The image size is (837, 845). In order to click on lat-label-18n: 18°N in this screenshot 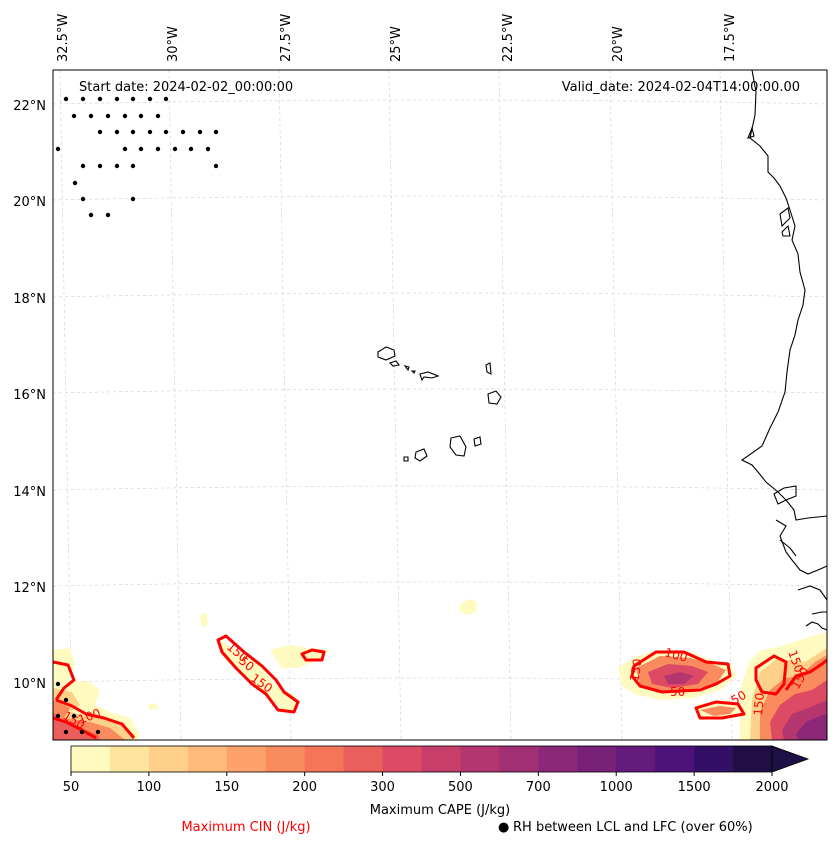, I will do `click(29, 299)`.